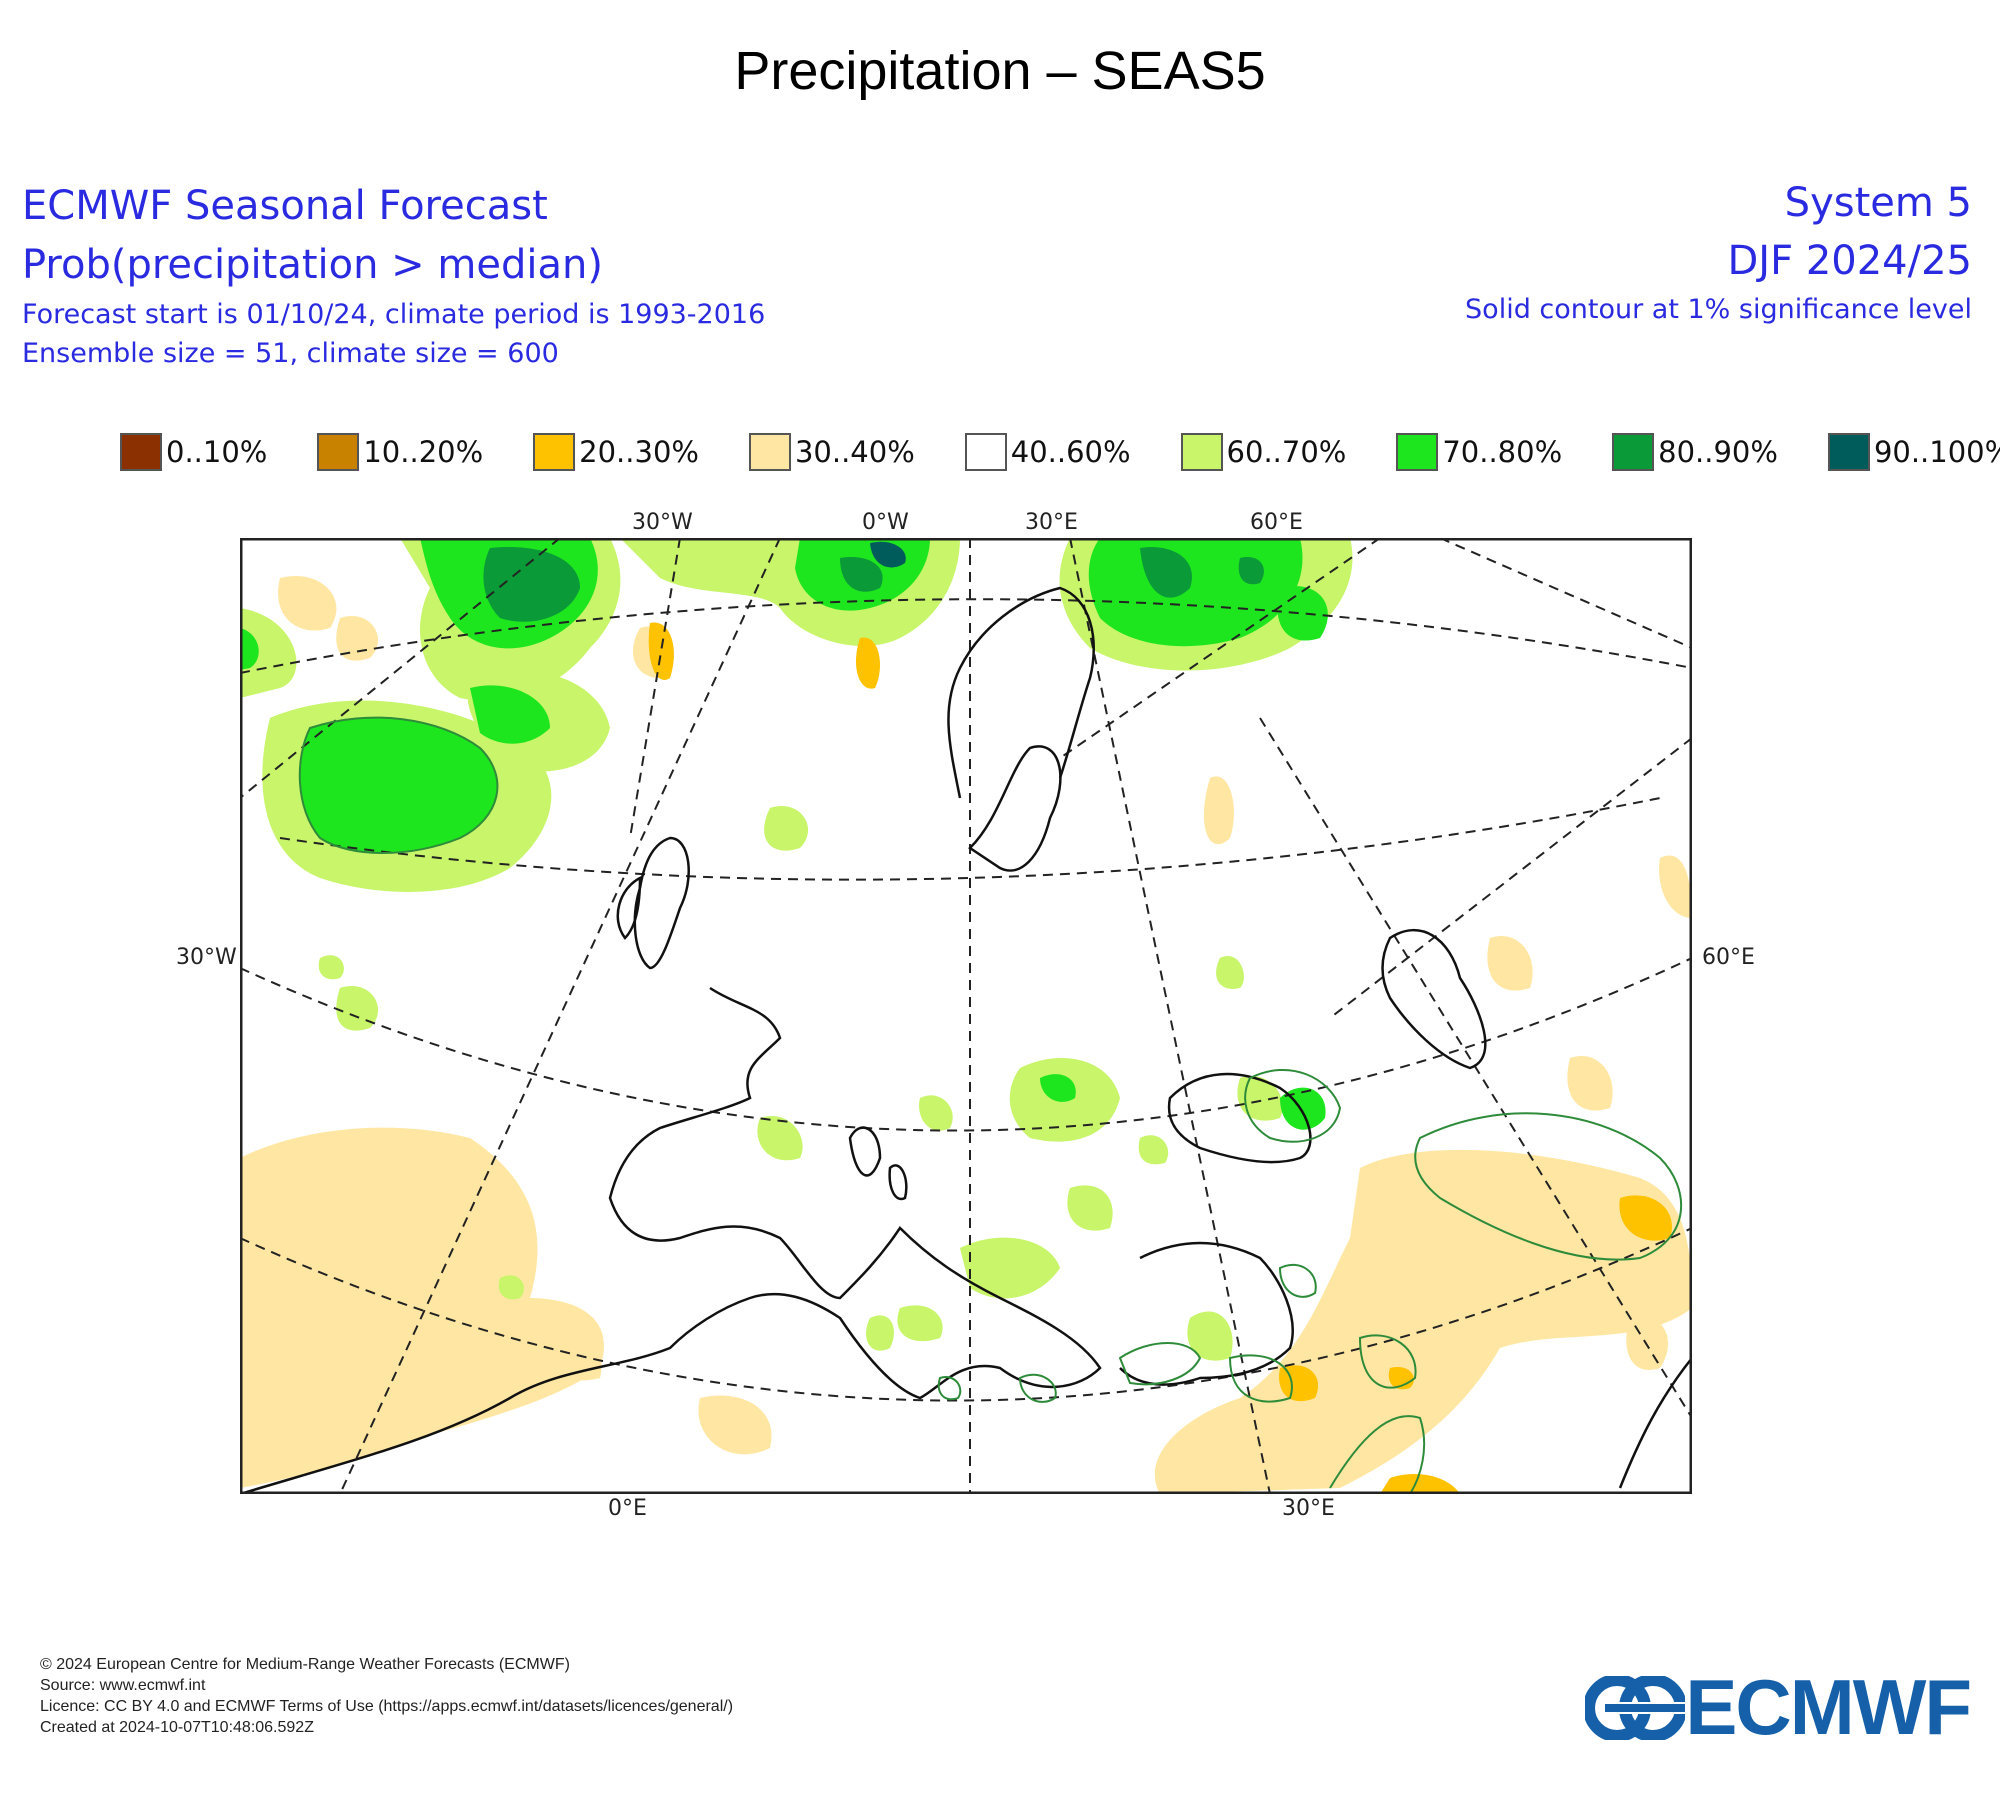 Image resolution: width=2000 pixels, height=1800 pixels. I want to click on legend-label: 60..70%, so click(1286, 452).